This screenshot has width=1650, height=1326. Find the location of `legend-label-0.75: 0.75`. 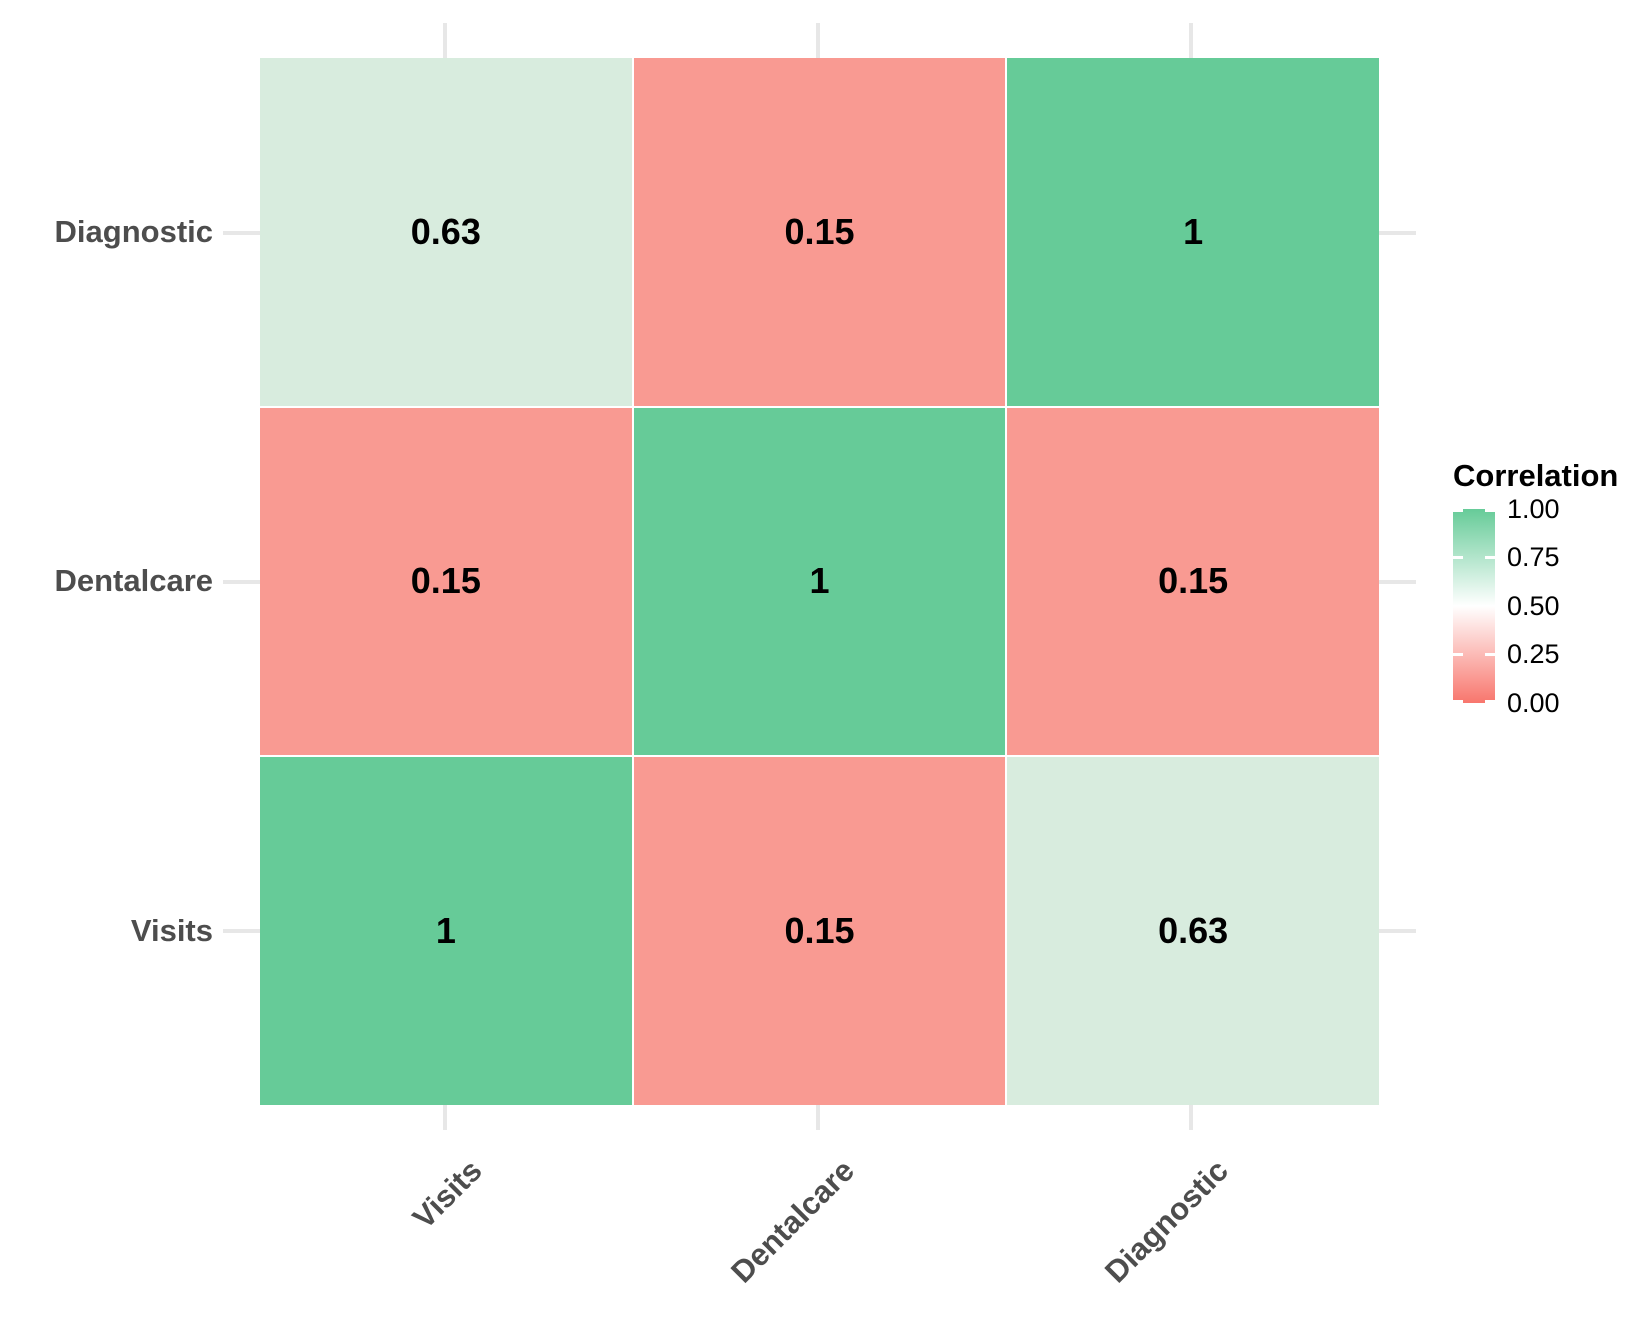

legend-label-0.75: 0.75 is located at coordinates (1533, 557).